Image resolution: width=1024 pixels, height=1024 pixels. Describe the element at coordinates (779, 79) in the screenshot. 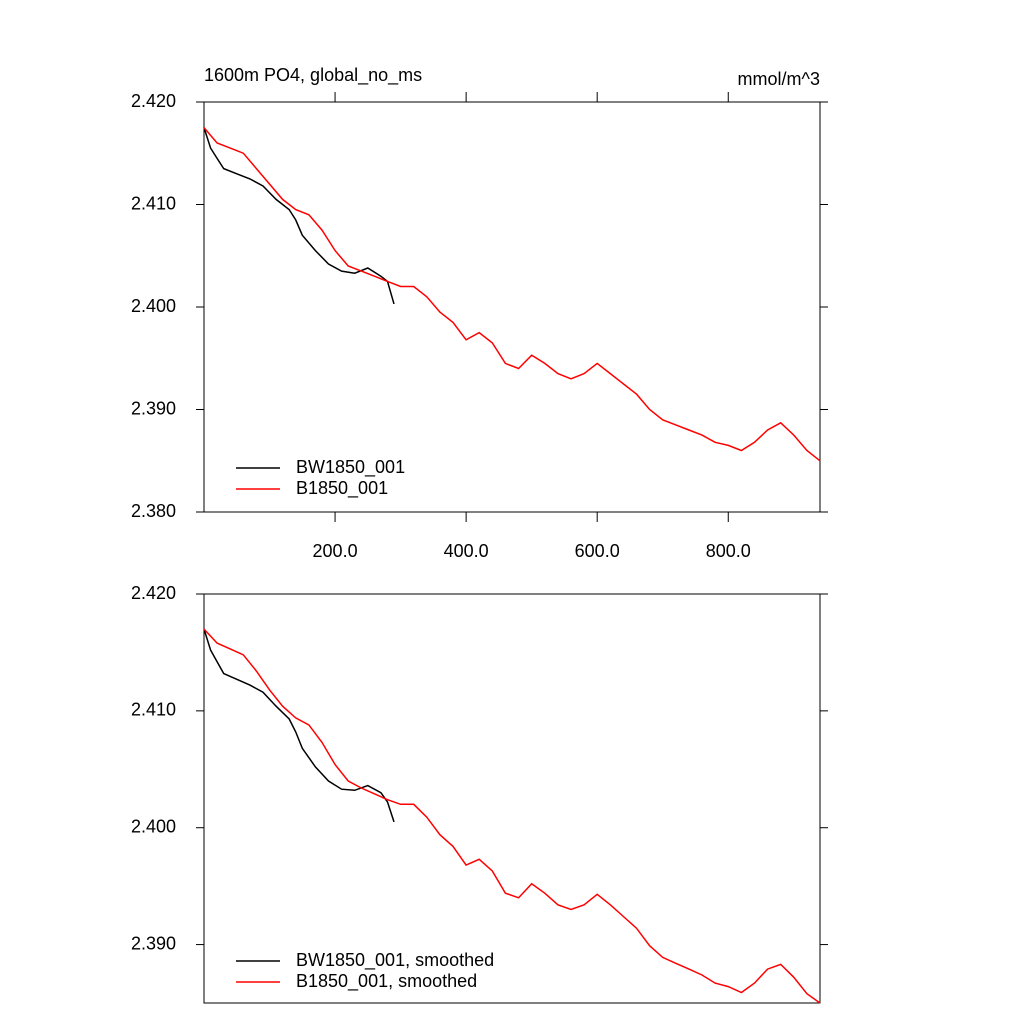

I see `units-label: mmol/m^3` at that location.